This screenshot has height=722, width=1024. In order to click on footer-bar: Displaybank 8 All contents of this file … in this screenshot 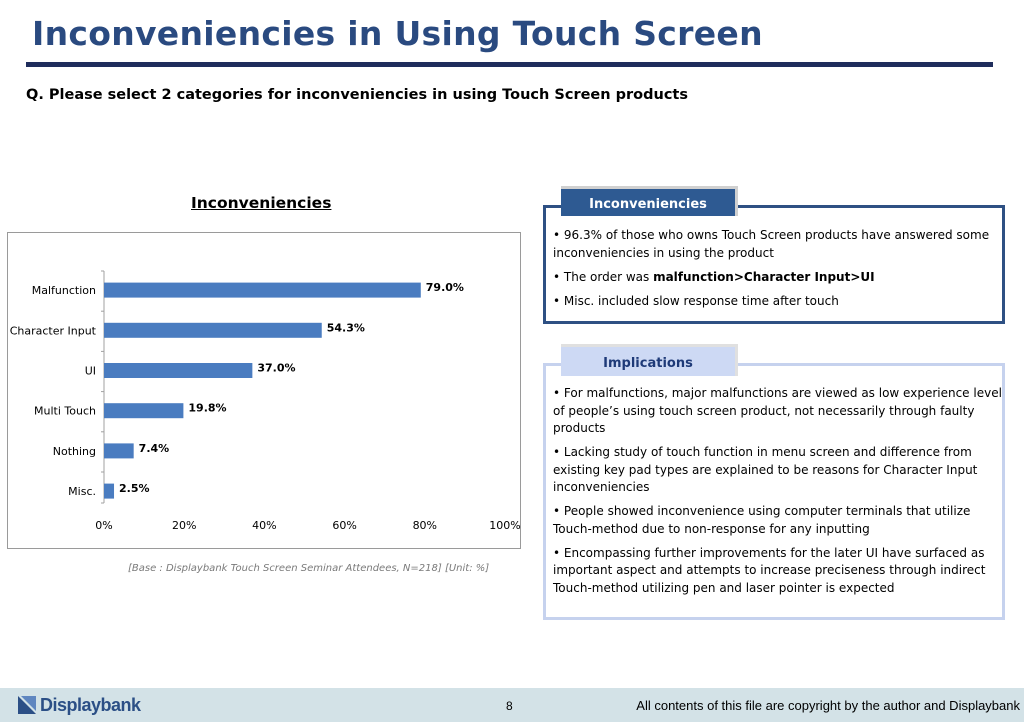, I will do `click(512, 705)`.